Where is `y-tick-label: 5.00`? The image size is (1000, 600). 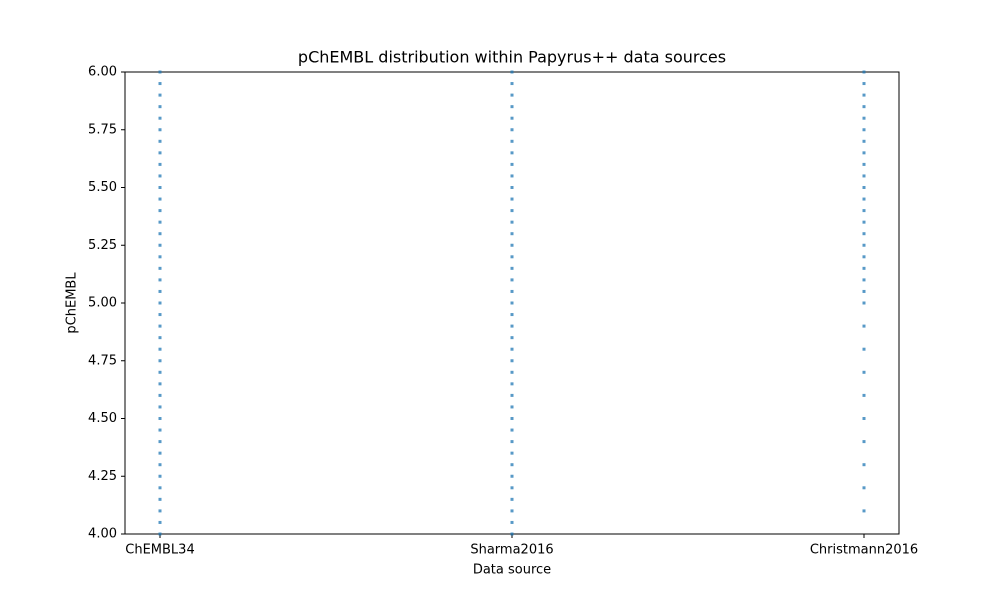
y-tick-label: 5.00 is located at coordinates (102, 303).